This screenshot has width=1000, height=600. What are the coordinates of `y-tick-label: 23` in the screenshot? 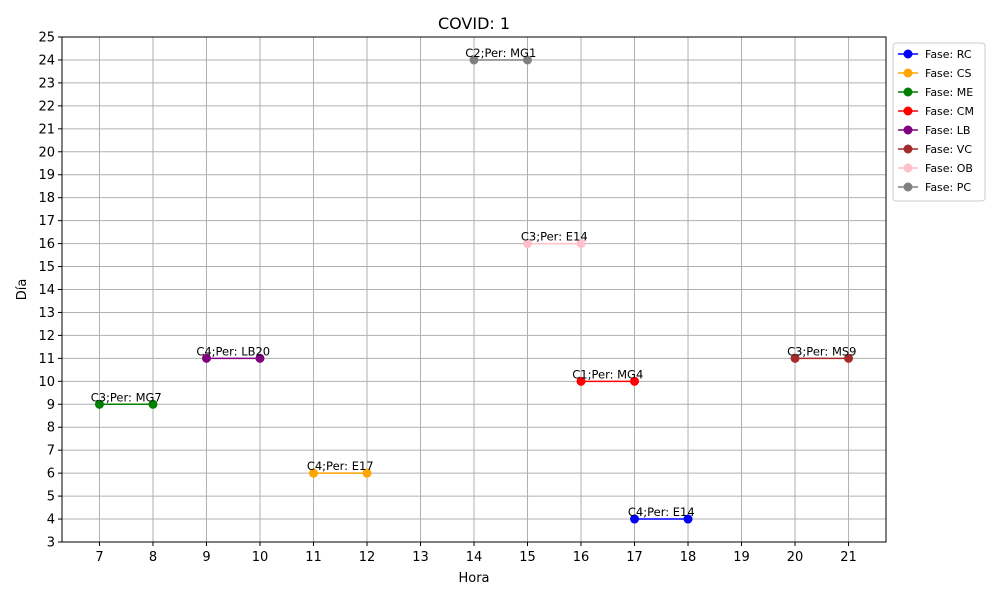 It's located at (46, 83).